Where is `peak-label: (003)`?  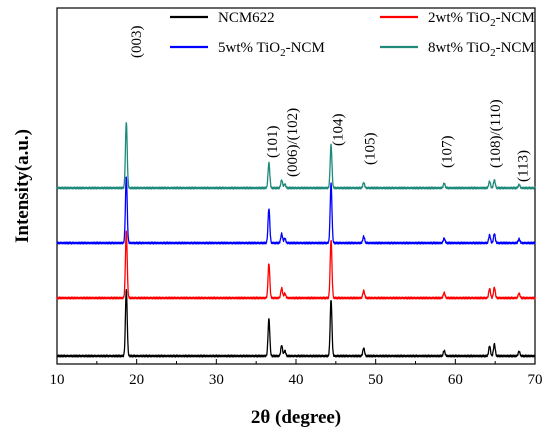 peak-label: (003) is located at coordinates (137, 42).